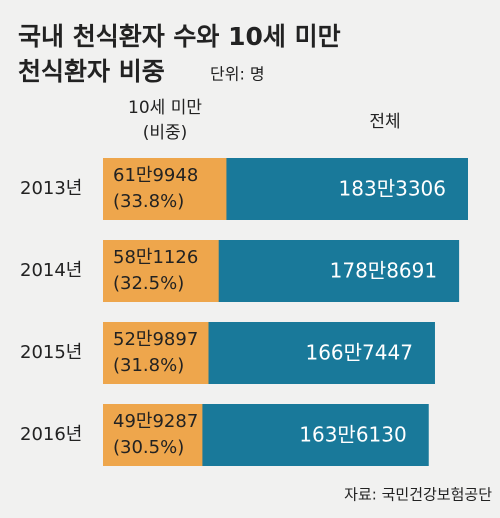 The height and width of the screenshot is (518, 500). What do you see at coordinates (237, 74) in the screenshot?
I see `unit-note: 단위: 명` at bounding box center [237, 74].